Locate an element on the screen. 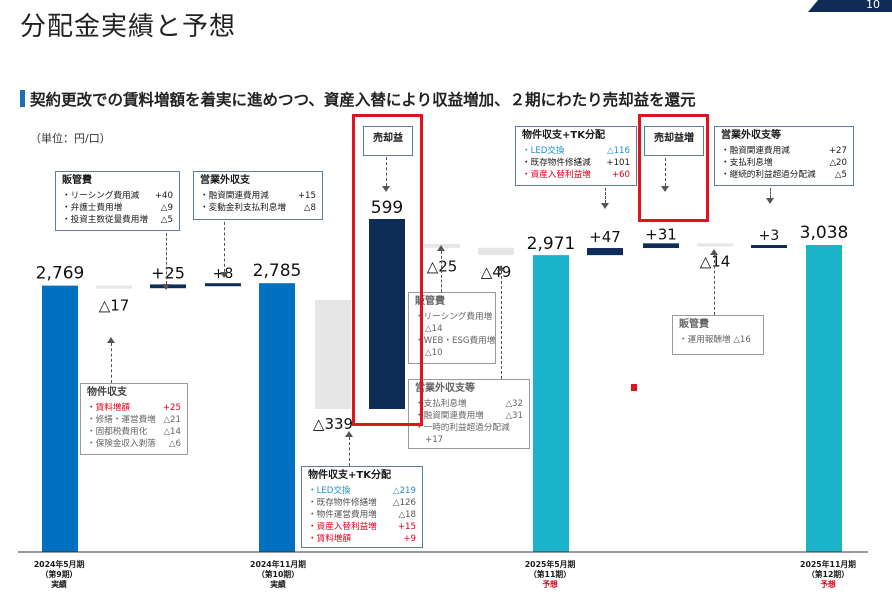 The width and height of the screenshot is (892, 595). data-label: △339 is located at coordinates (333, 424).